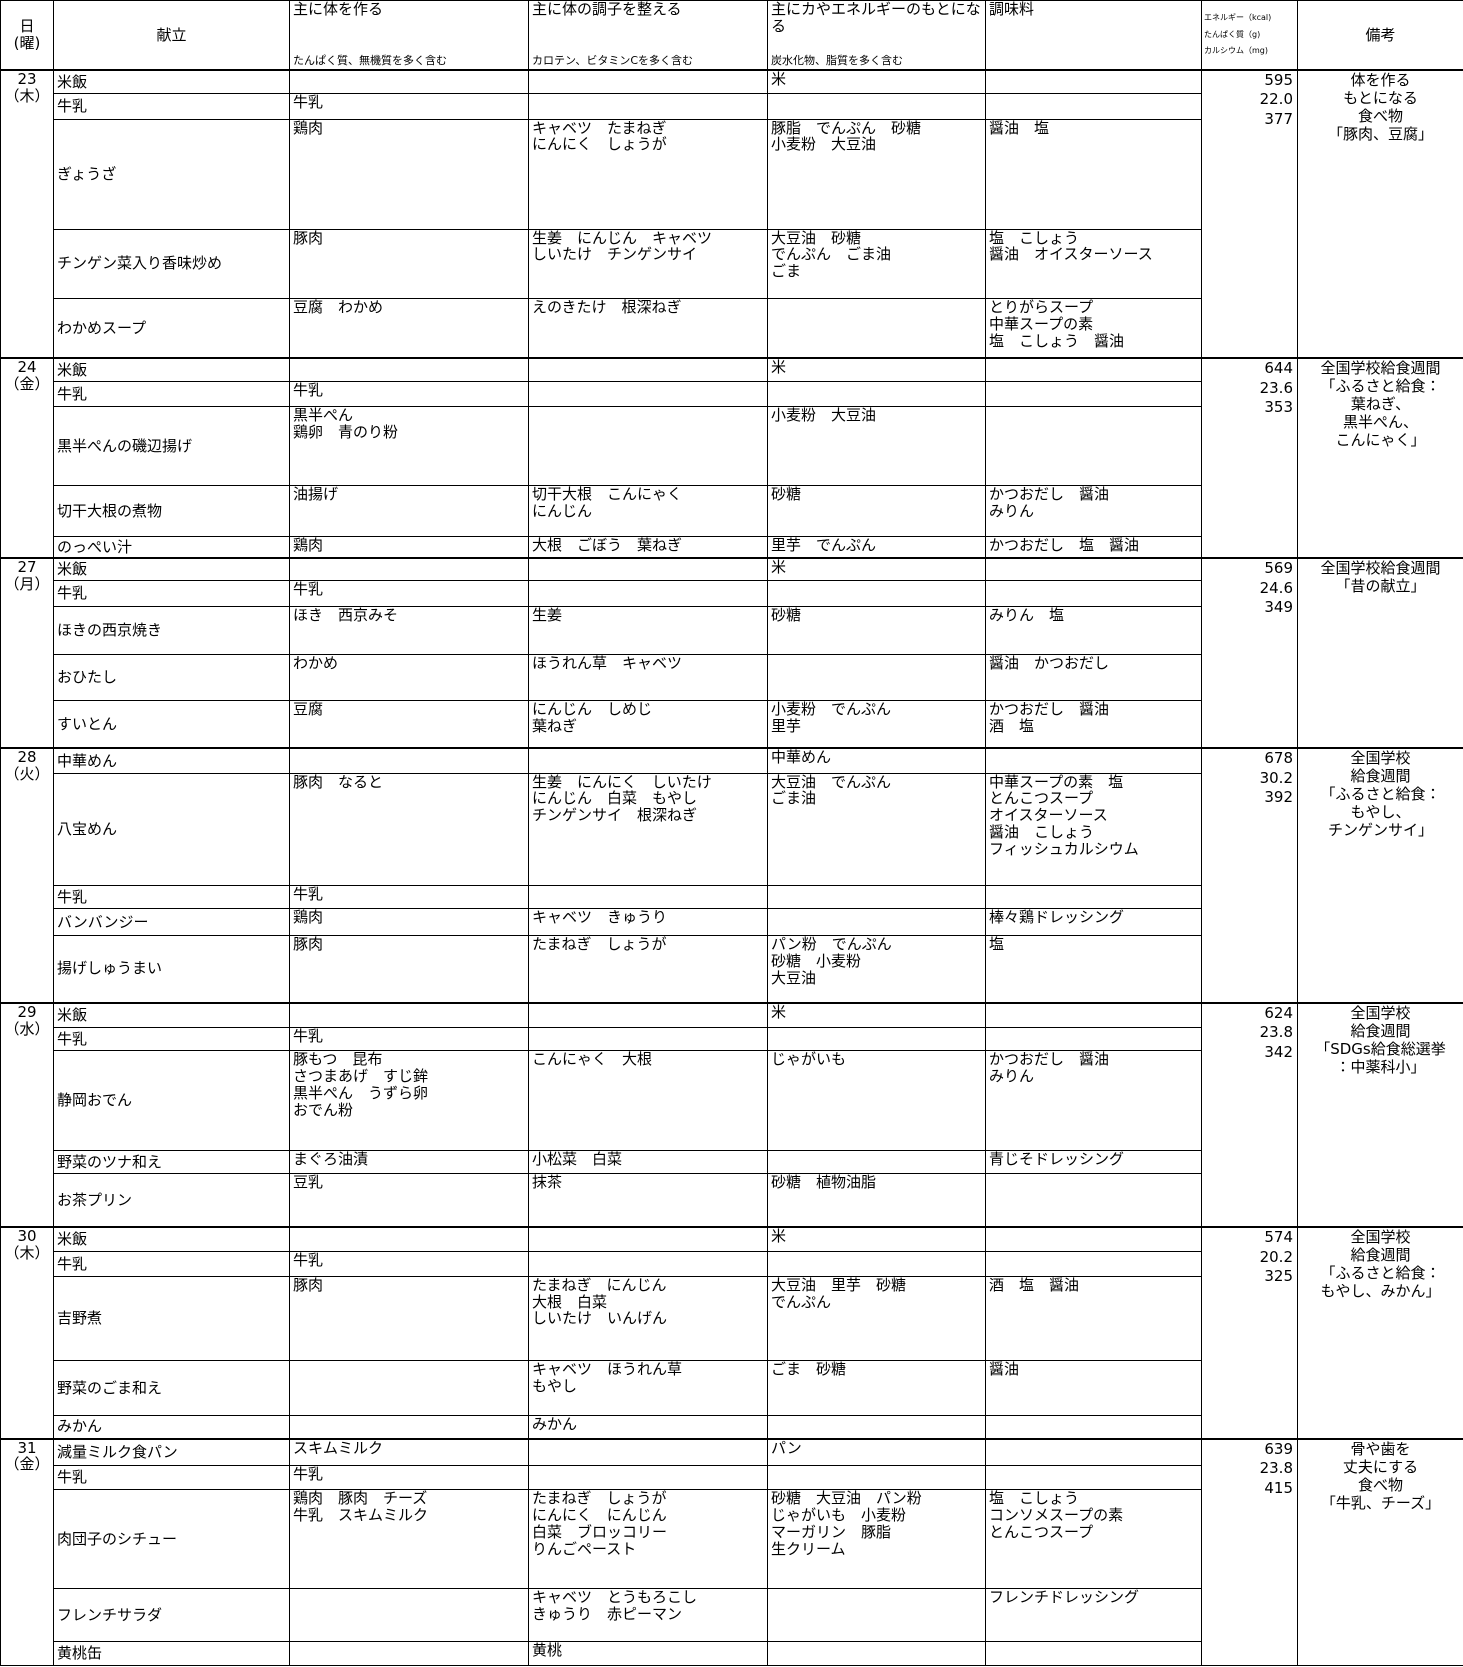 This screenshot has height=1667, width=1463. What do you see at coordinates (27, 95) in the screenshot?
I see `weekday: （木）` at bounding box center [27, 95].